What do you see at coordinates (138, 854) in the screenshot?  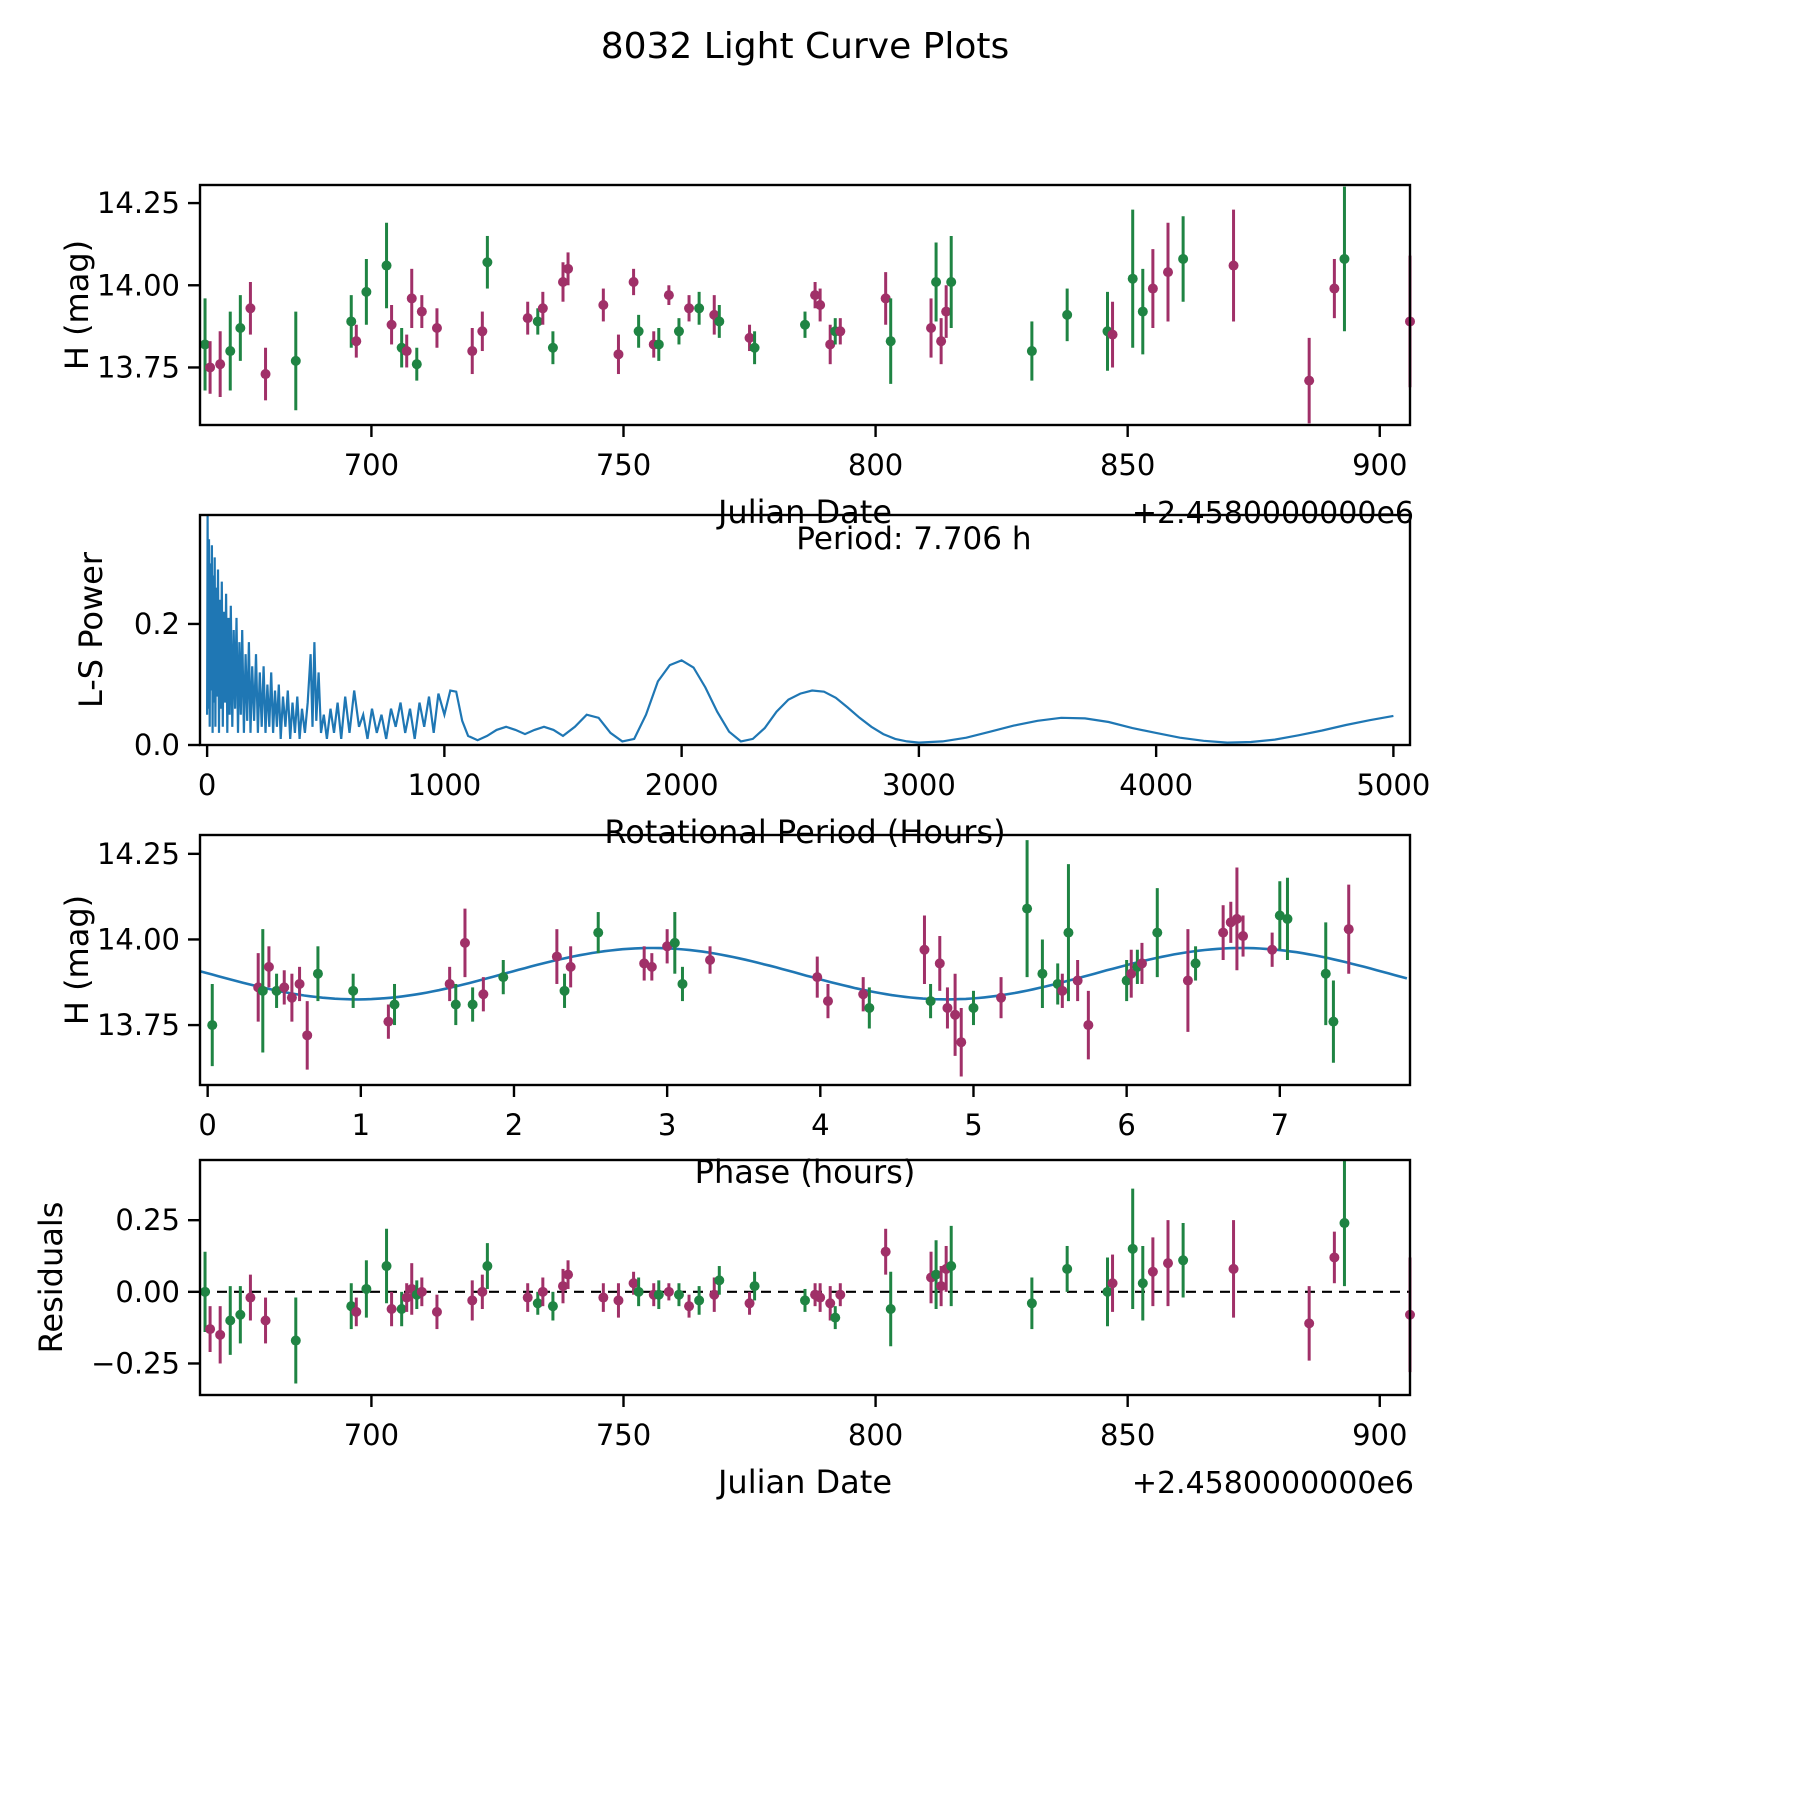 I see `y-tick-label: 14.25` at bounding box center [138, 854].